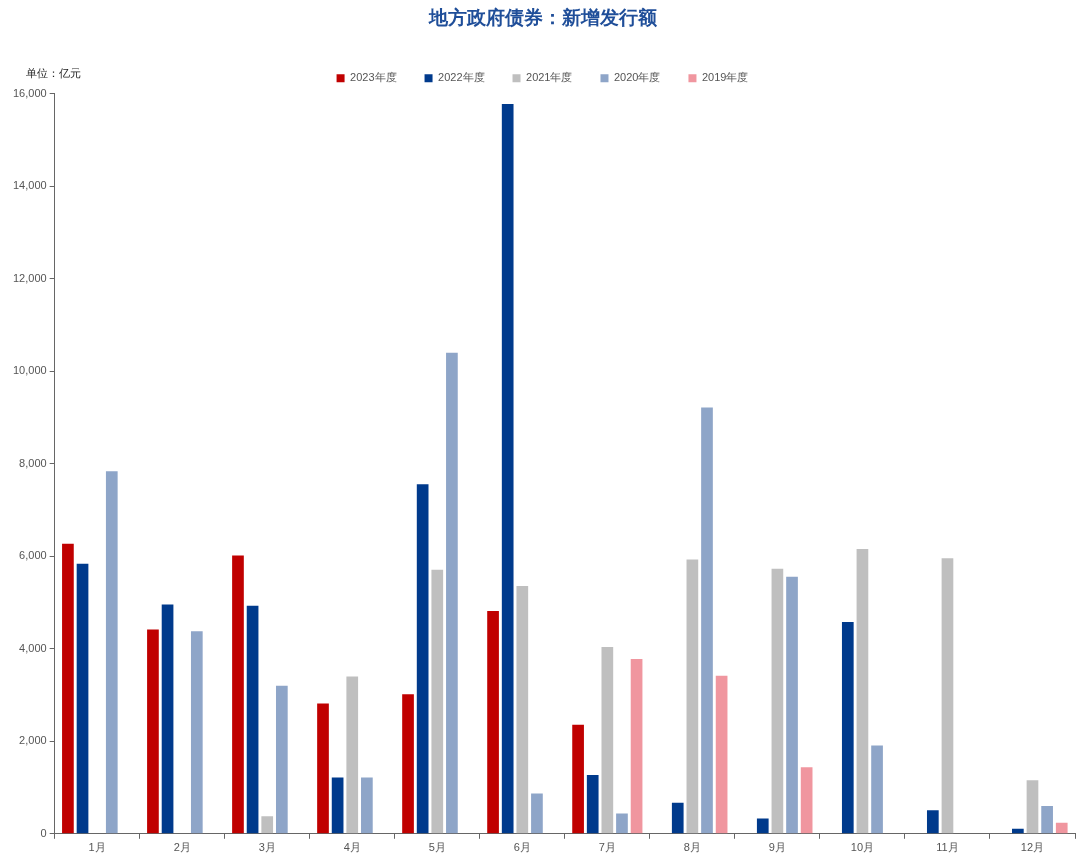  What do you see at coordinates (33, 555) in the screenshot?
I see `y-tick-label: 6,000` at bounding box center [33, 555].